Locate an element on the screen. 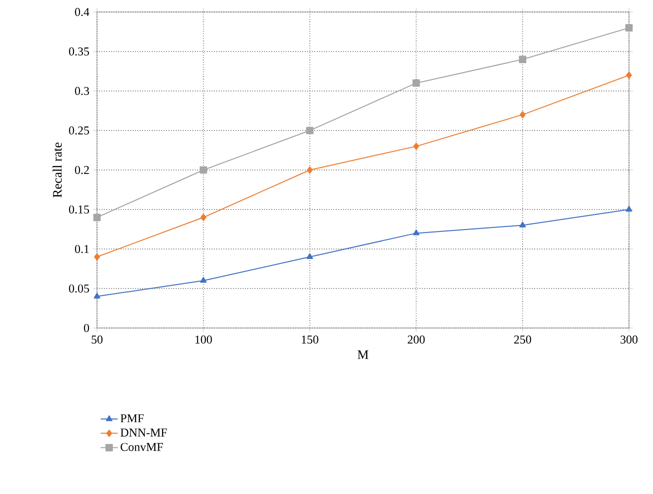 The width and height of the screenshot is (653, 494). x-tick-label: 300 is located at coordinates (629, 340).